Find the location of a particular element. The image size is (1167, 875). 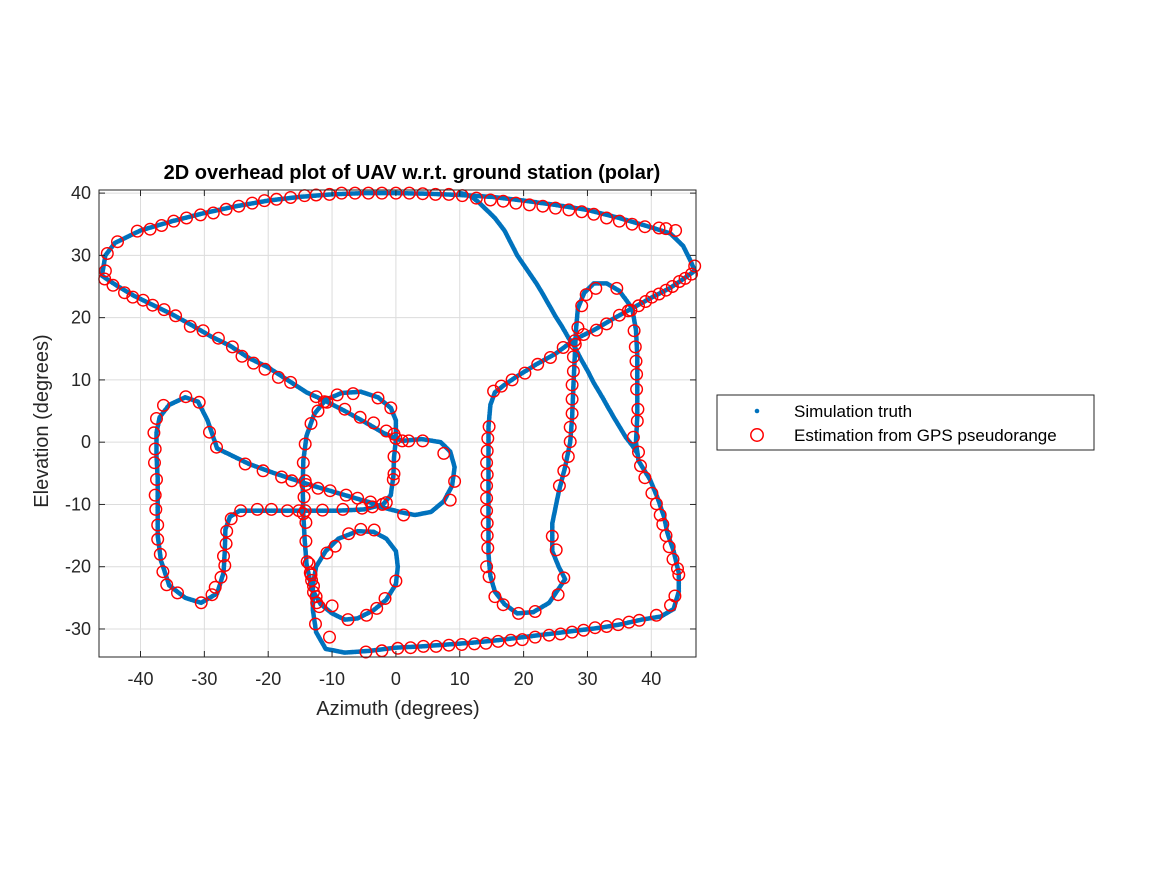

y-tick-label: -30 is located at coordinates (78, 629).